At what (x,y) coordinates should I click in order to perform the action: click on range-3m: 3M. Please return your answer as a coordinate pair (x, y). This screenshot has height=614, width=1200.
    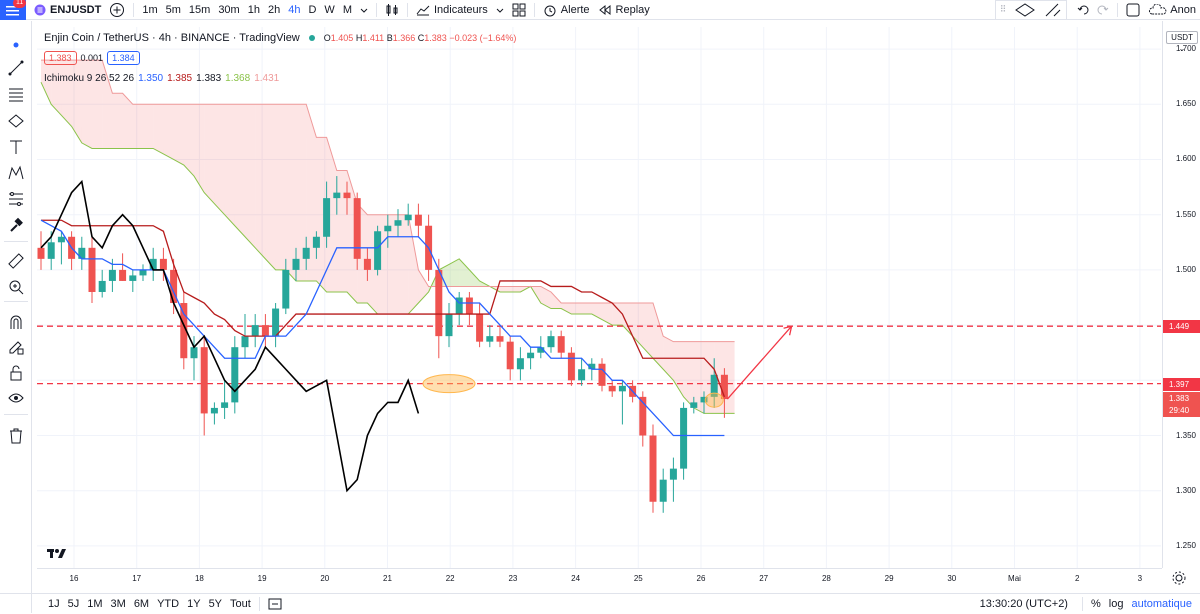
    Looking at the image, I should click on (118, 603).